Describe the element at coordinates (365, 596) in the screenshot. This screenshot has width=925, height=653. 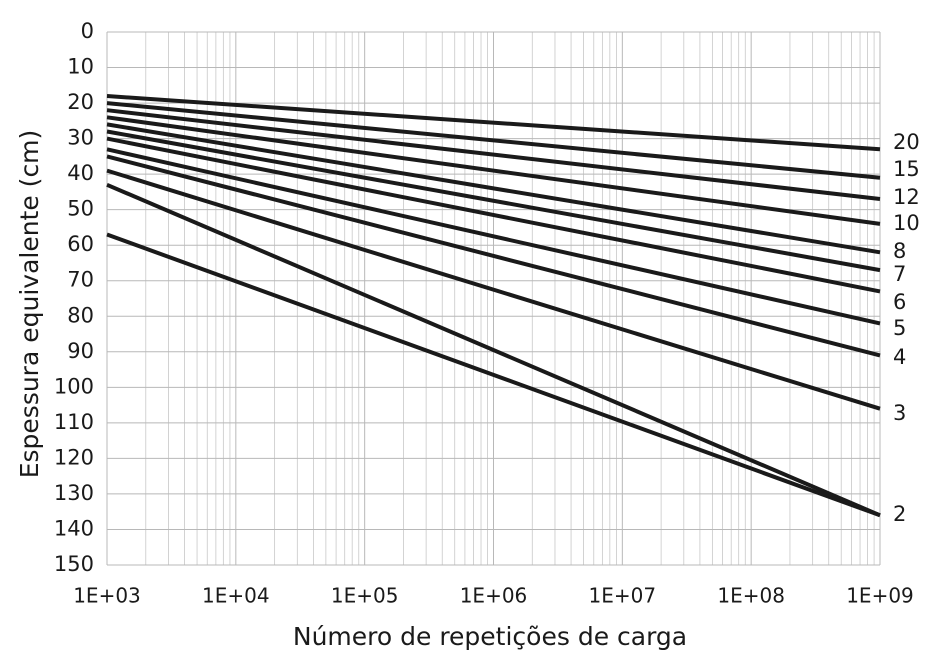
I see `x-tick-label: 1E+05` at that location.